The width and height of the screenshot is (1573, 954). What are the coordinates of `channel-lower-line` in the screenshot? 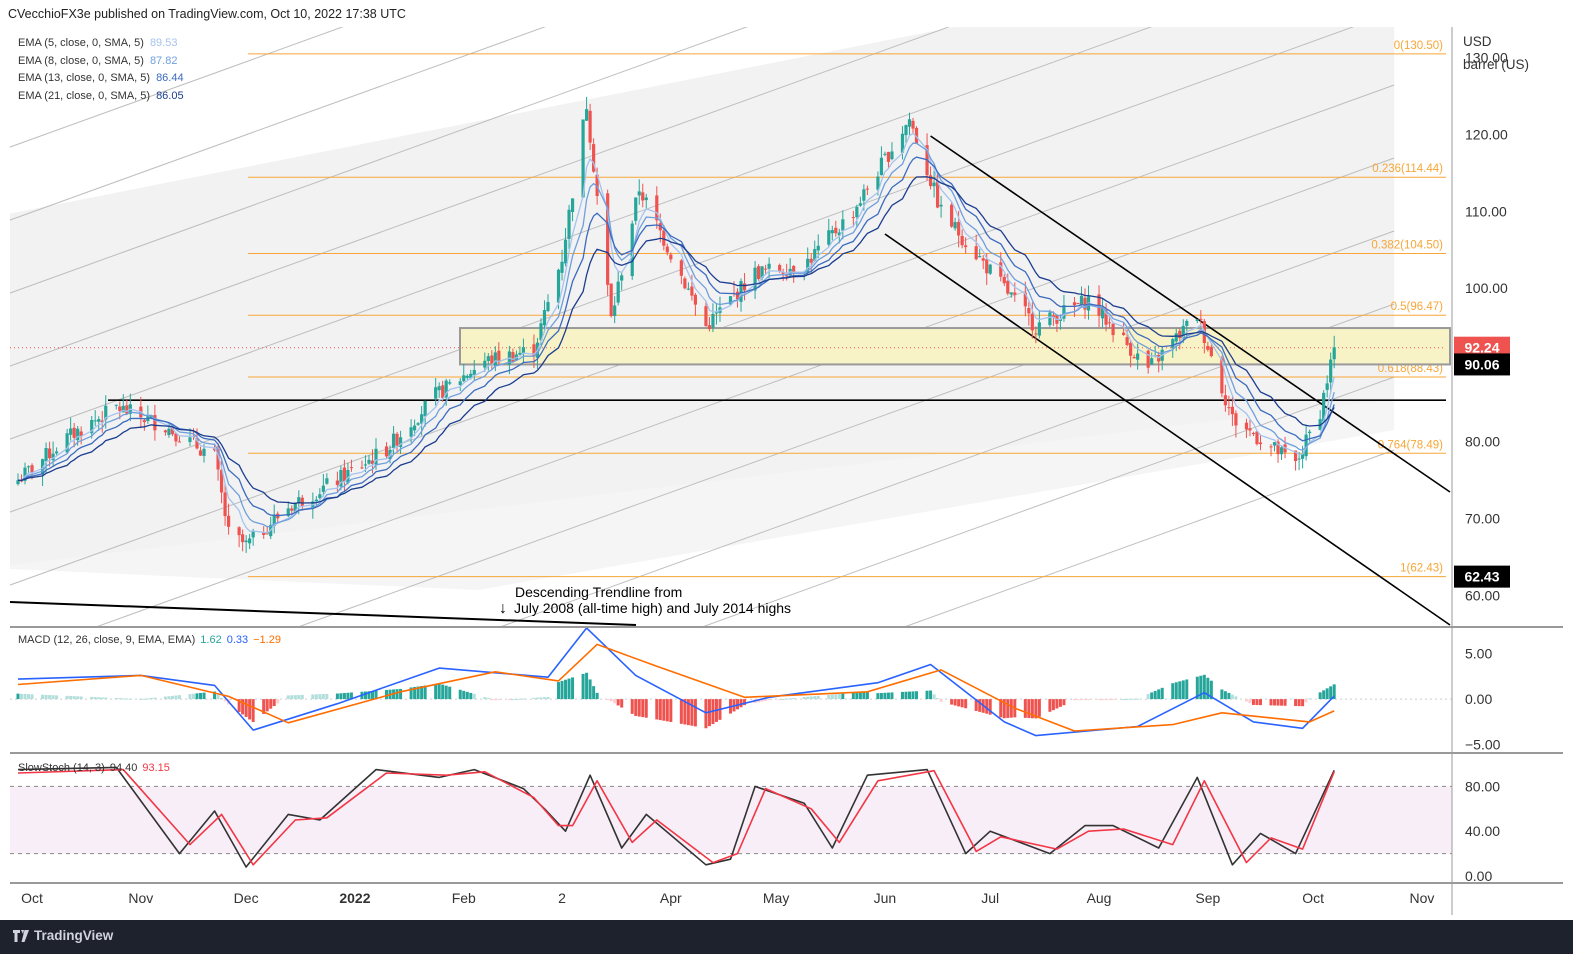 It's located at (1167, 429).